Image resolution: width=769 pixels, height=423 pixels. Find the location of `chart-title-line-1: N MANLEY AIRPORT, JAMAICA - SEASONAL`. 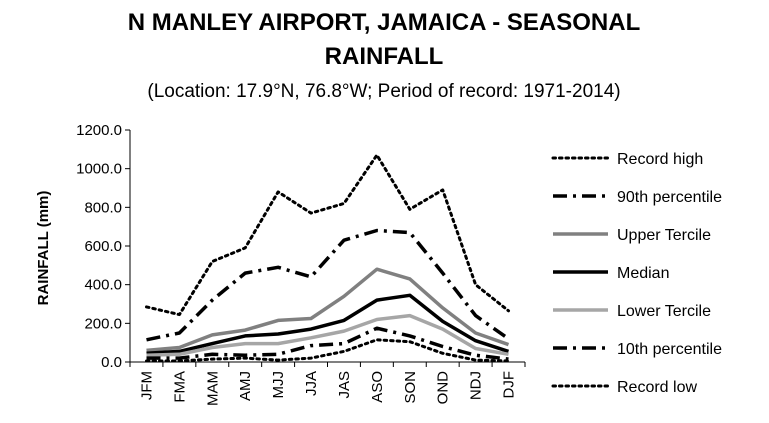

chart-title-line-1: N MANLEY AIRPORT, JAMAICA - SEASONAL is located at coordinates (384, 22).